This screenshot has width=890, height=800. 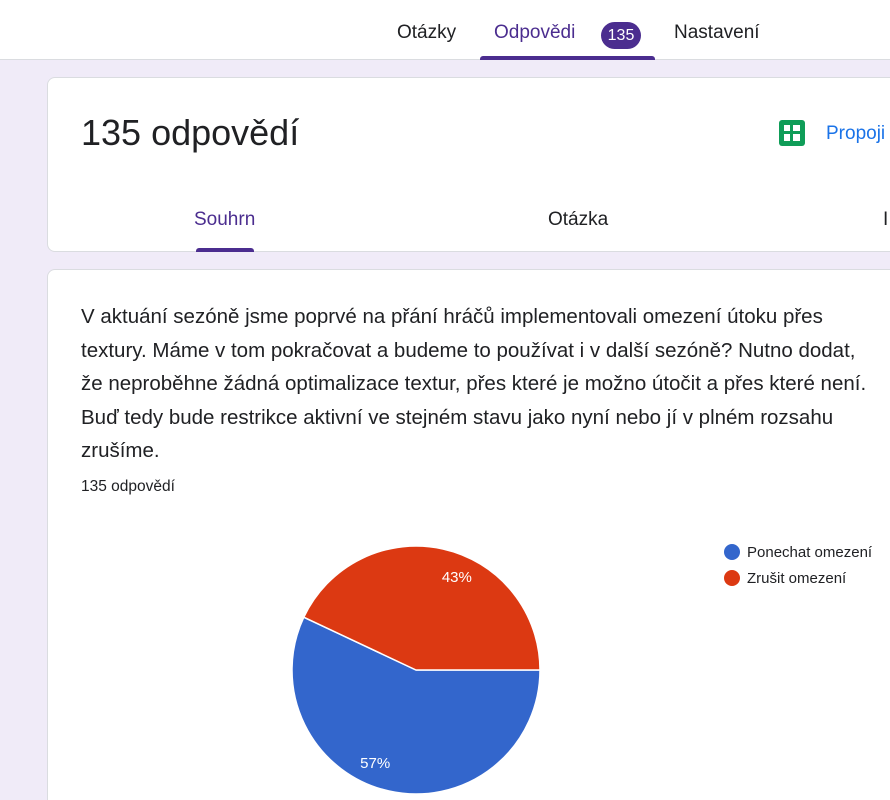 I want to click on tab-summary: Souhrn, so click(x=225, y=219).